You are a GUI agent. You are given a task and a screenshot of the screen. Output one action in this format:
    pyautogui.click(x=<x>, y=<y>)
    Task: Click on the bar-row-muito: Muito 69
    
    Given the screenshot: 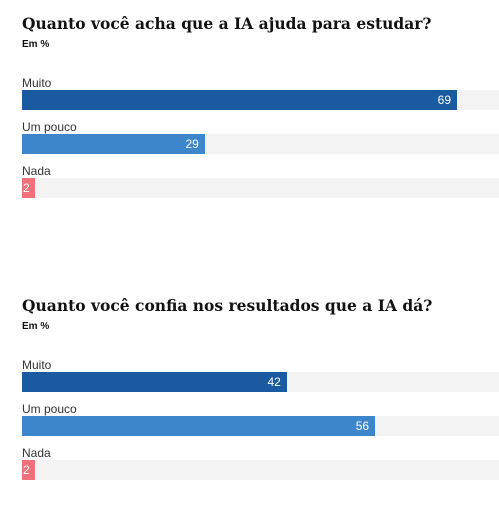 What is the action you would take?
    pyautogui.click(x=260, y=98)
    